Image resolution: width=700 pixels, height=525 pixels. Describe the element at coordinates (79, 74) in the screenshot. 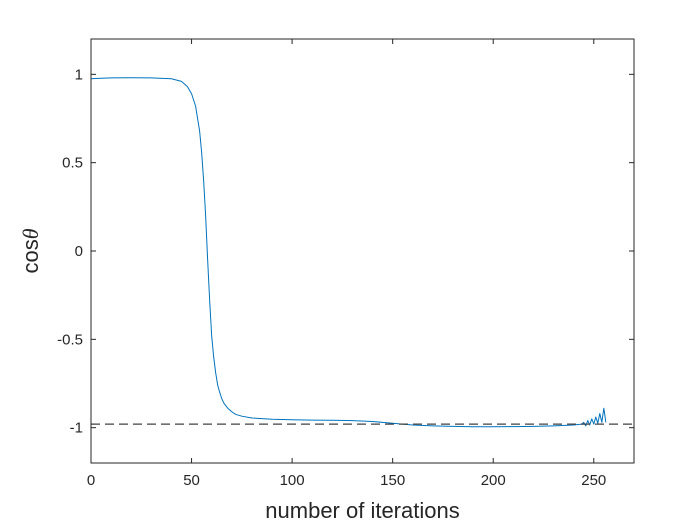

I see `y-tick-label: 1` at that location.